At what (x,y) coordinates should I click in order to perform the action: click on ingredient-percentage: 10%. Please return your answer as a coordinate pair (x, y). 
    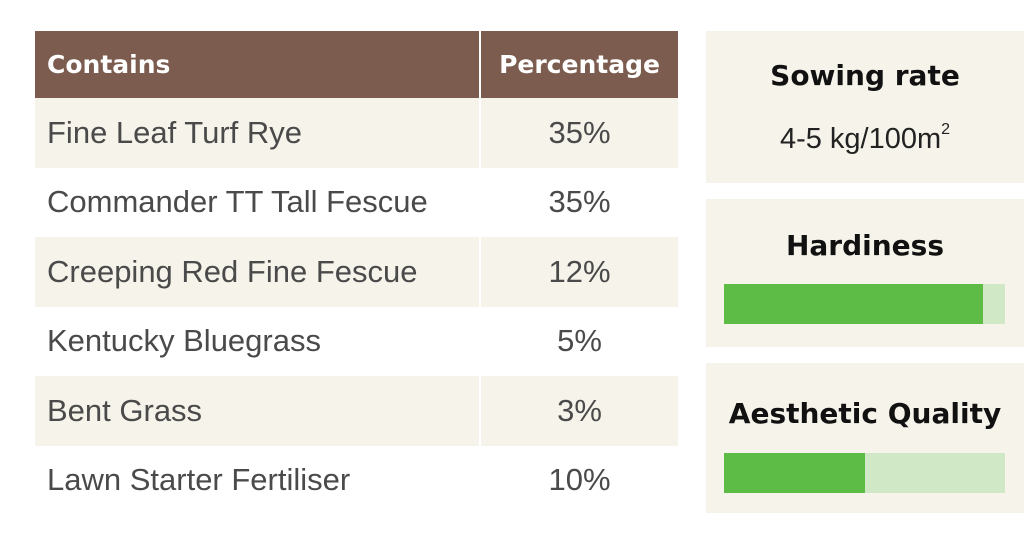
    Looking at the image, I should click on (578, 480).